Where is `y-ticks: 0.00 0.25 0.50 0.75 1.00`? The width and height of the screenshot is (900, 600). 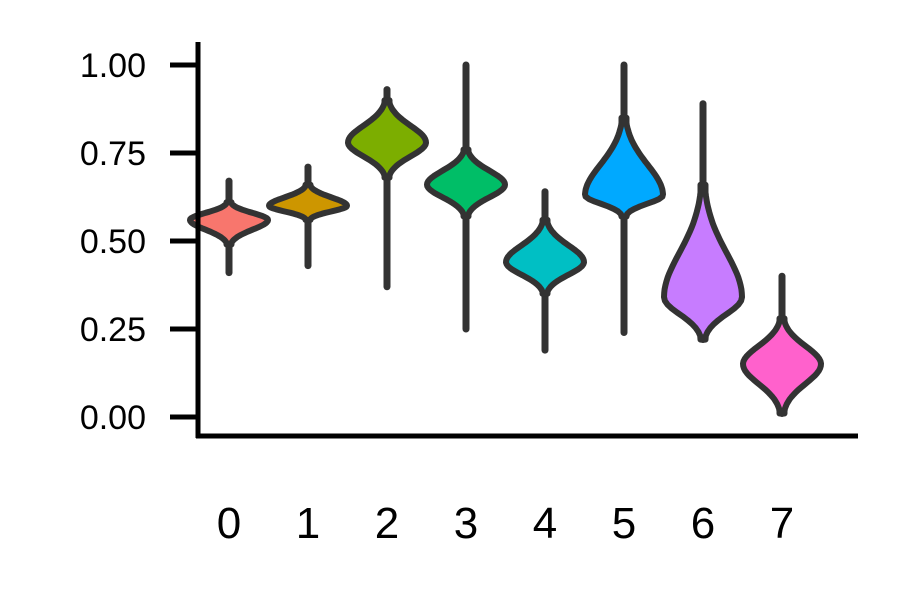
y-ticks: 0.00 0.25 0.50 0.75 1.00 is located at coordinates (139, 242).